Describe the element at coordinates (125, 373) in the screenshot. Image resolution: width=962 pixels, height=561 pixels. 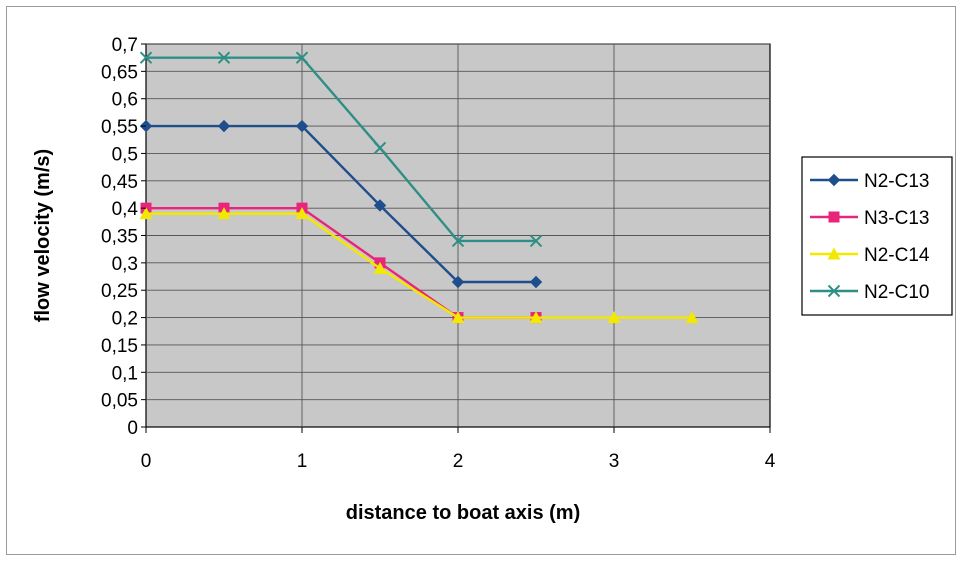
I see `y-tick-label: 0,1` at that location.